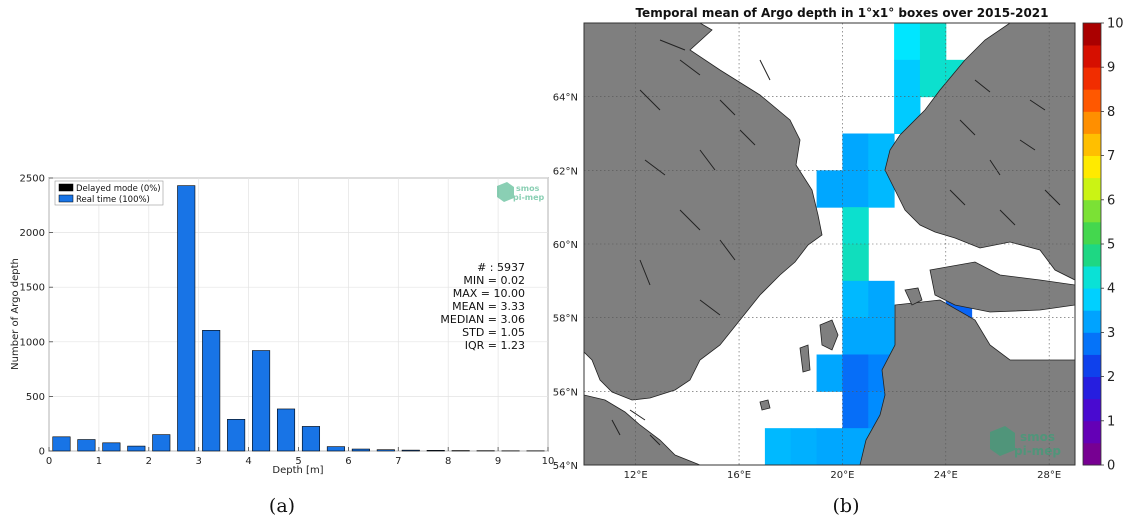  What do you see at coordinates (15, 314) in the screenshot?
I see `histogram-y-axis-label: Number of Argo depth` at bounding box center [15, 314].